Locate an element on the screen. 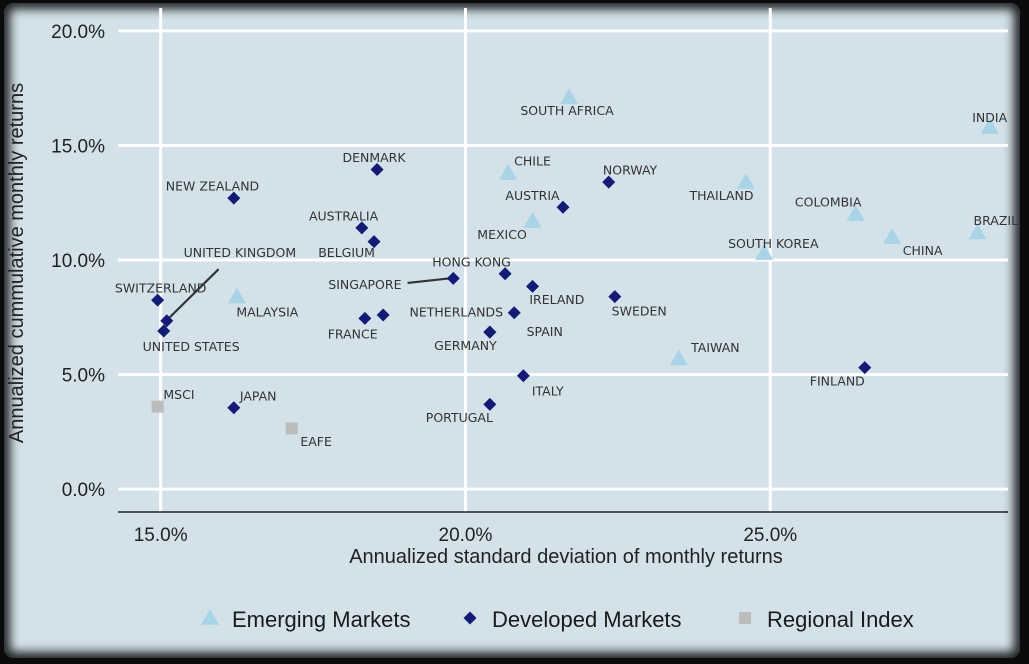 This screenshot has width=1029, height=664. point-label: FRANCE is located at coordinates (353, 333).